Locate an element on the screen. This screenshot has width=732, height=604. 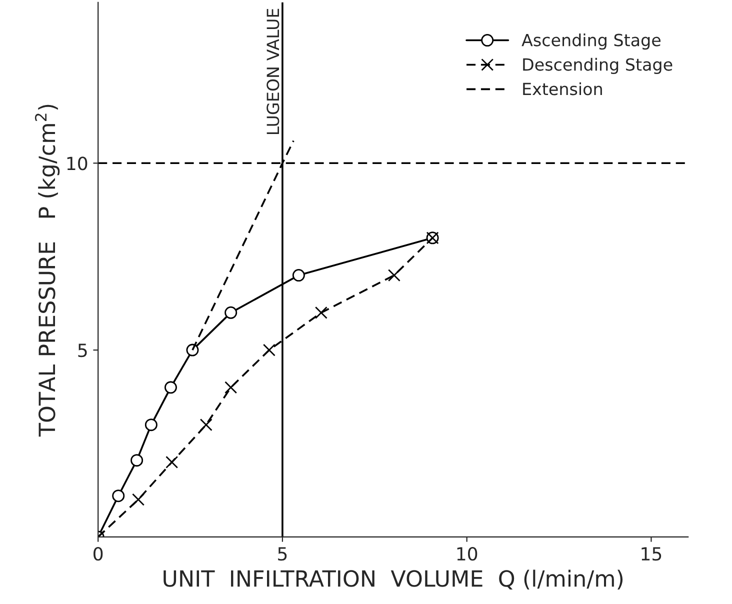
legend-label: Extension is located at coordinates (562, 89).